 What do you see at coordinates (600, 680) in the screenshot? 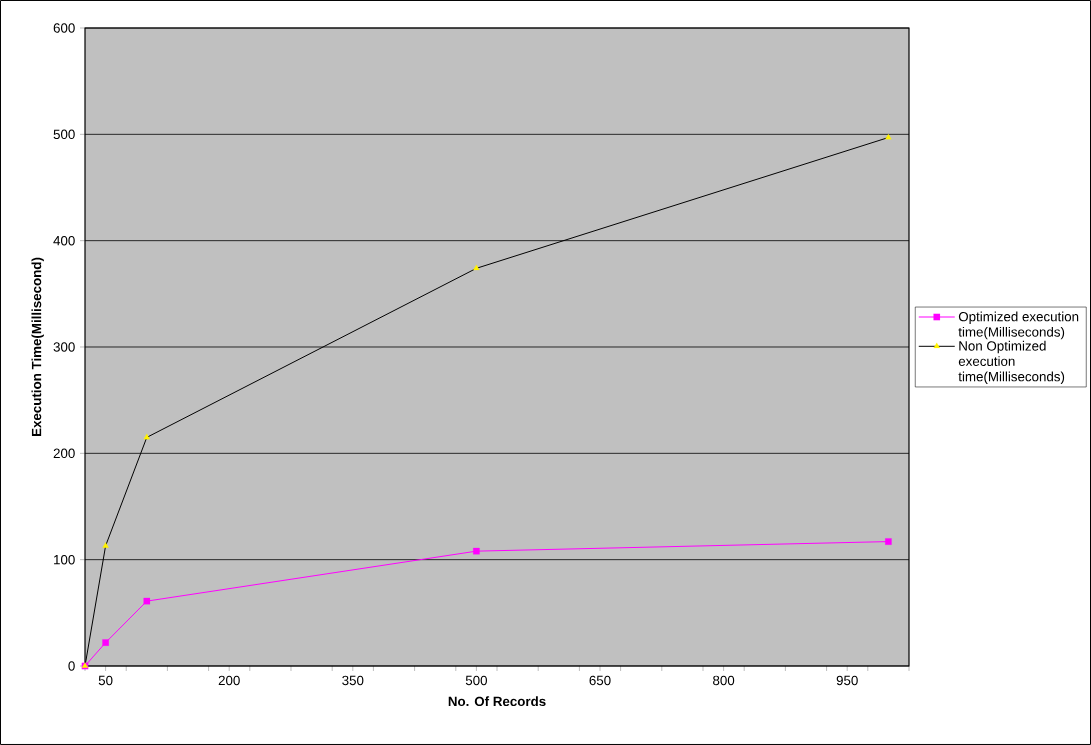
I see `x-tick-label: 650` at bounding box center [600, 680].